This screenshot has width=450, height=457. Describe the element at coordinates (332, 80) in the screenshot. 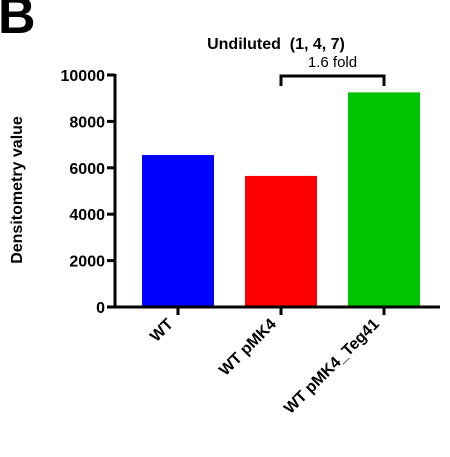

I see `significance-bracket` at that location.